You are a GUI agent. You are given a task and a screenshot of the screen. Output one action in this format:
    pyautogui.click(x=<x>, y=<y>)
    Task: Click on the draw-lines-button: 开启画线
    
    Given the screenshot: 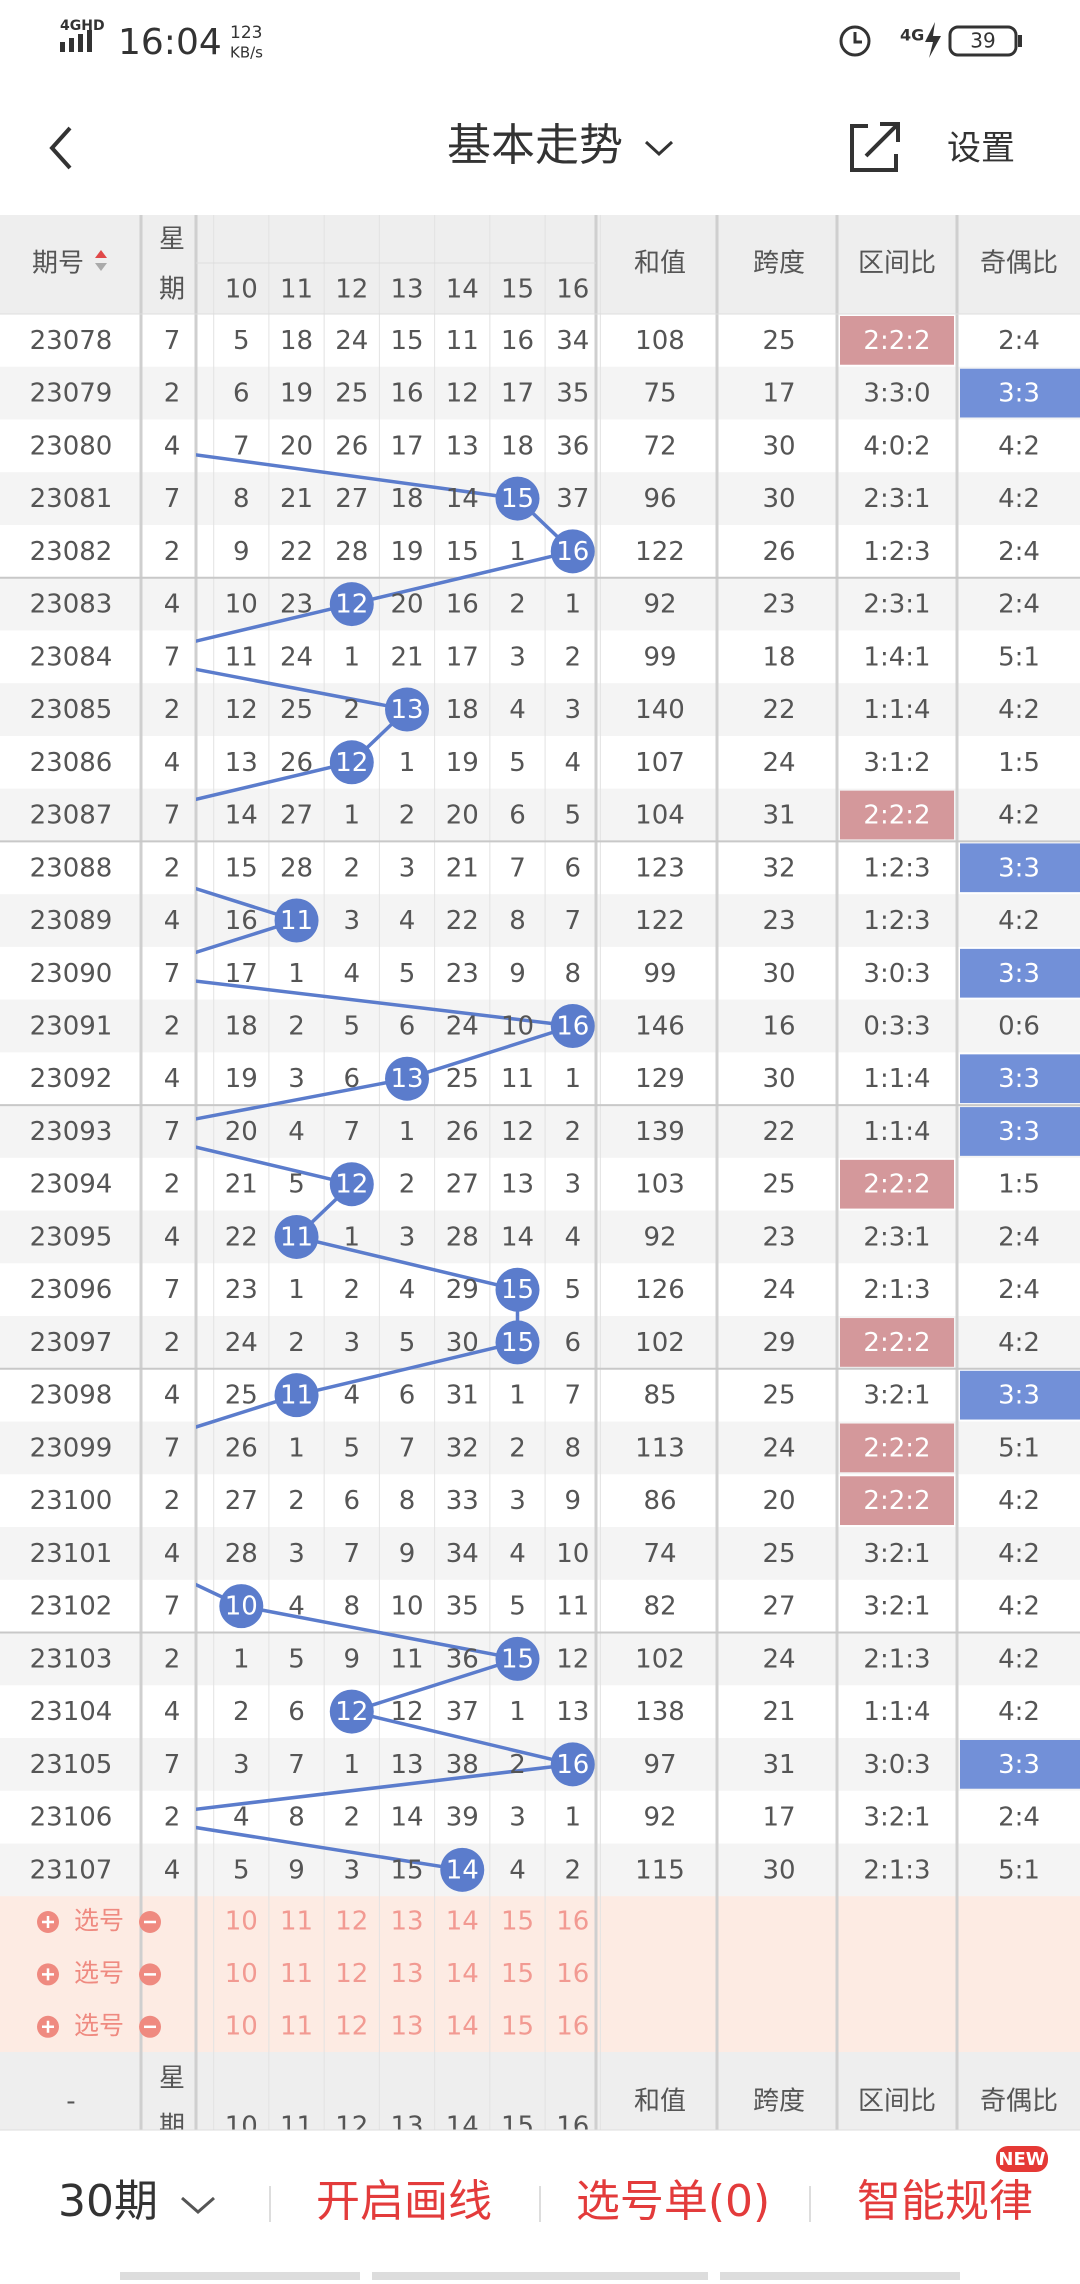 What is the action you would take?
    pyautogui.click(x=404, y=2201)
    